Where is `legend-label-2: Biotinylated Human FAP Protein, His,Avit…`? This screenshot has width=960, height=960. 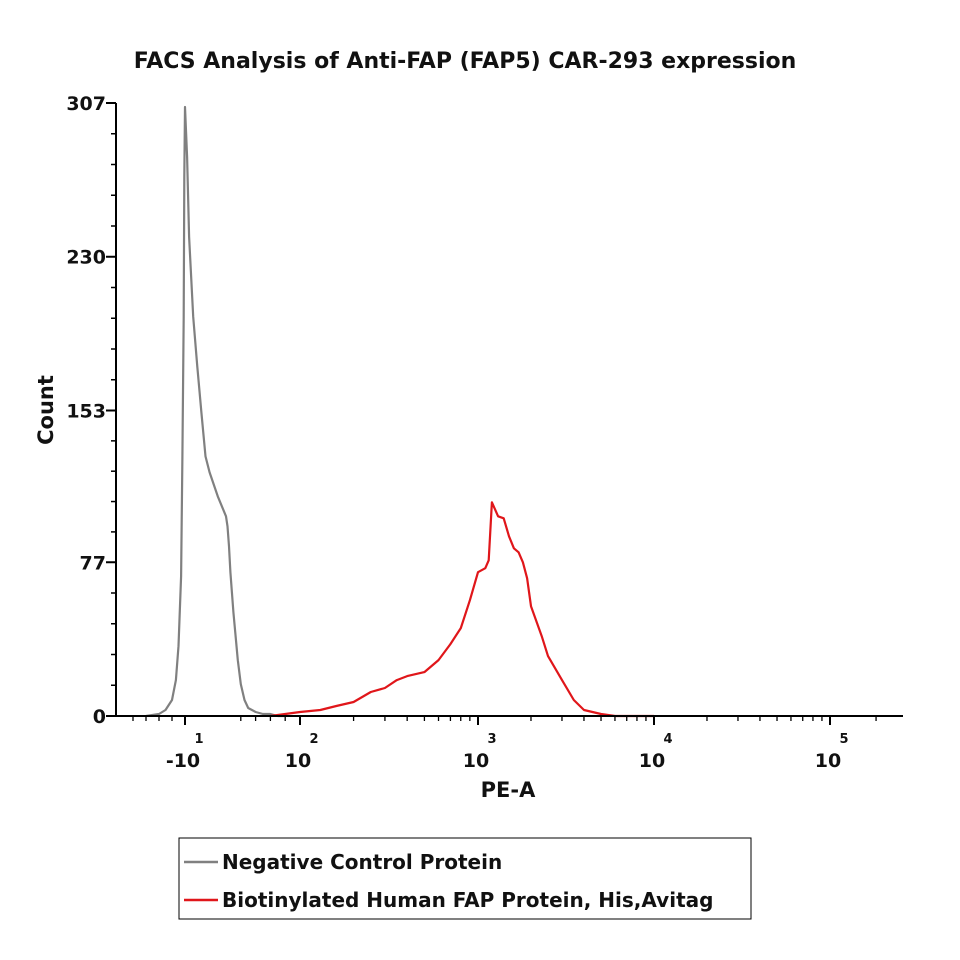 legend-label-2: Biotinylated Human FAP Protein, His,Avit… is located at coordinates (467, 900).